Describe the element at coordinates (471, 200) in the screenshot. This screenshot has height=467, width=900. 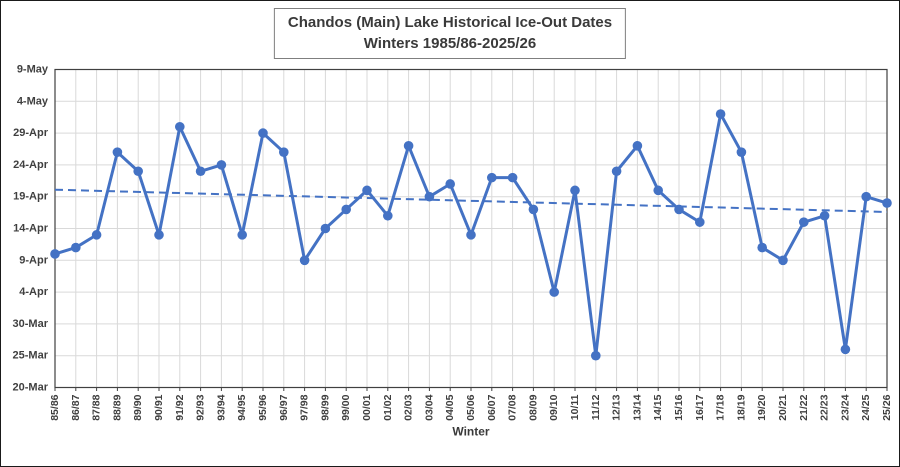
I see `trendline` at that location.